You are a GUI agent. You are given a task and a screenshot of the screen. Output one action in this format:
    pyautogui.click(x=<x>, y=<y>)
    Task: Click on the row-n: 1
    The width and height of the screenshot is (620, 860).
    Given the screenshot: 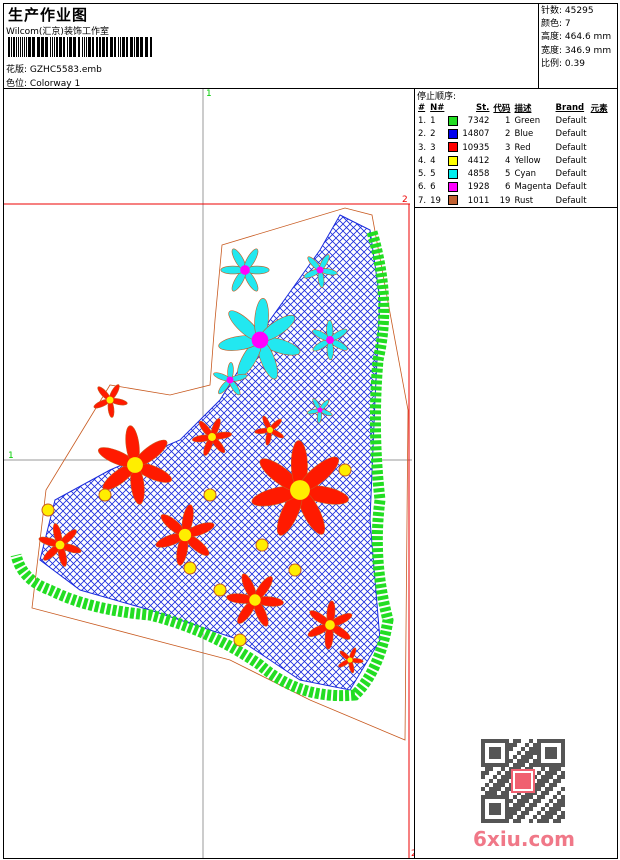 What is the action you would take?
    pyautogui.click(x=433, y=120)
    